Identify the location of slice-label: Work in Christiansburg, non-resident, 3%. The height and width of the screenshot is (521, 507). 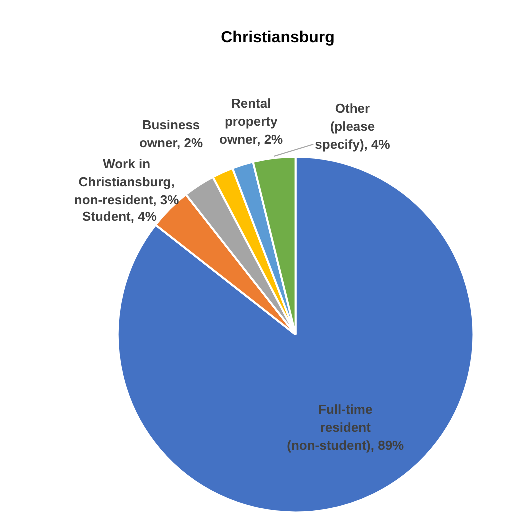
(127, 182).